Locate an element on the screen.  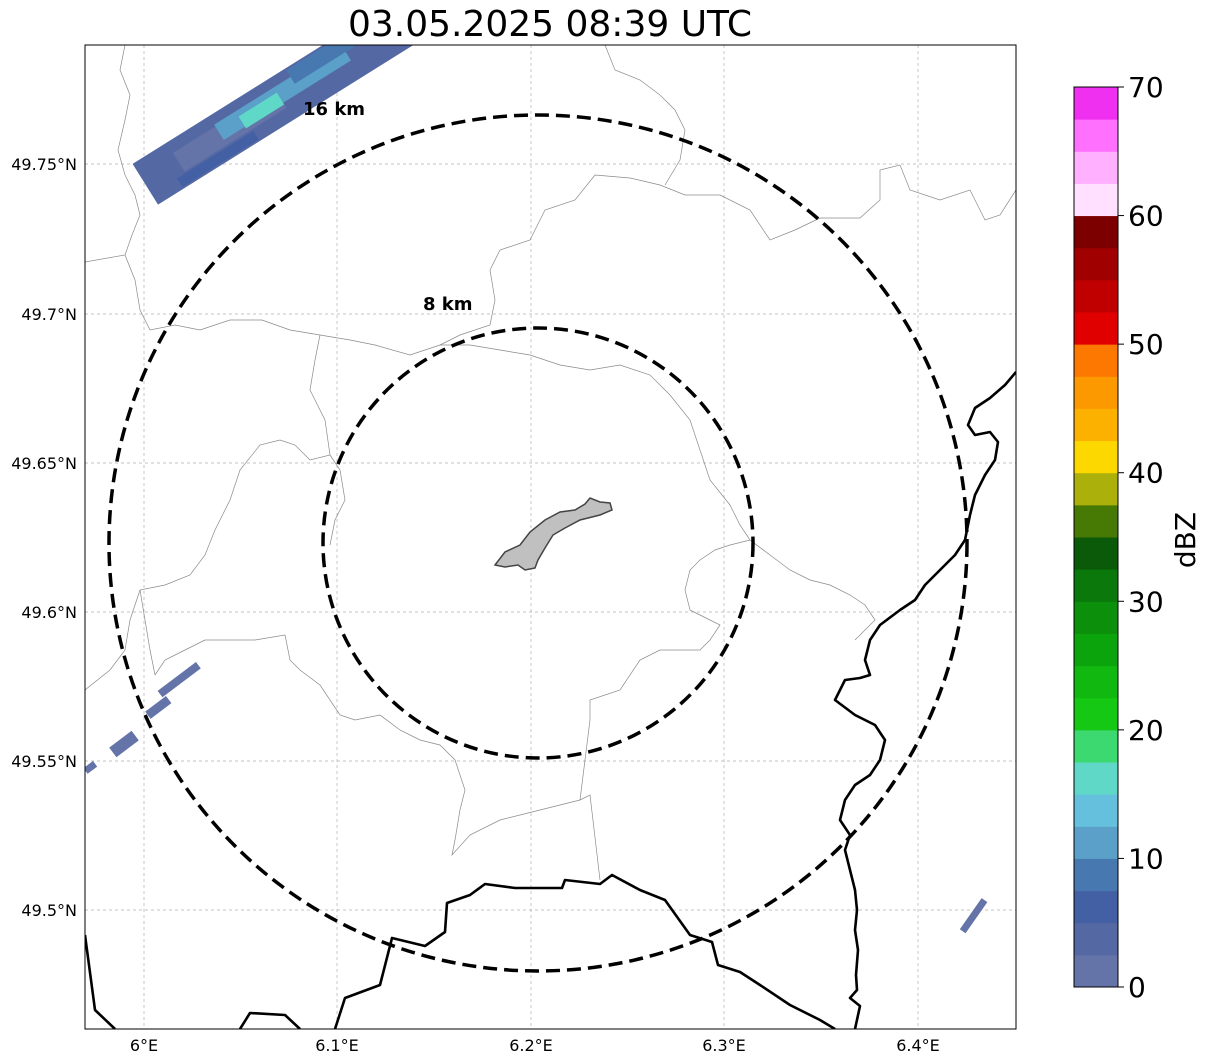
colorbar-frame is located at coordinates (1096, 537).